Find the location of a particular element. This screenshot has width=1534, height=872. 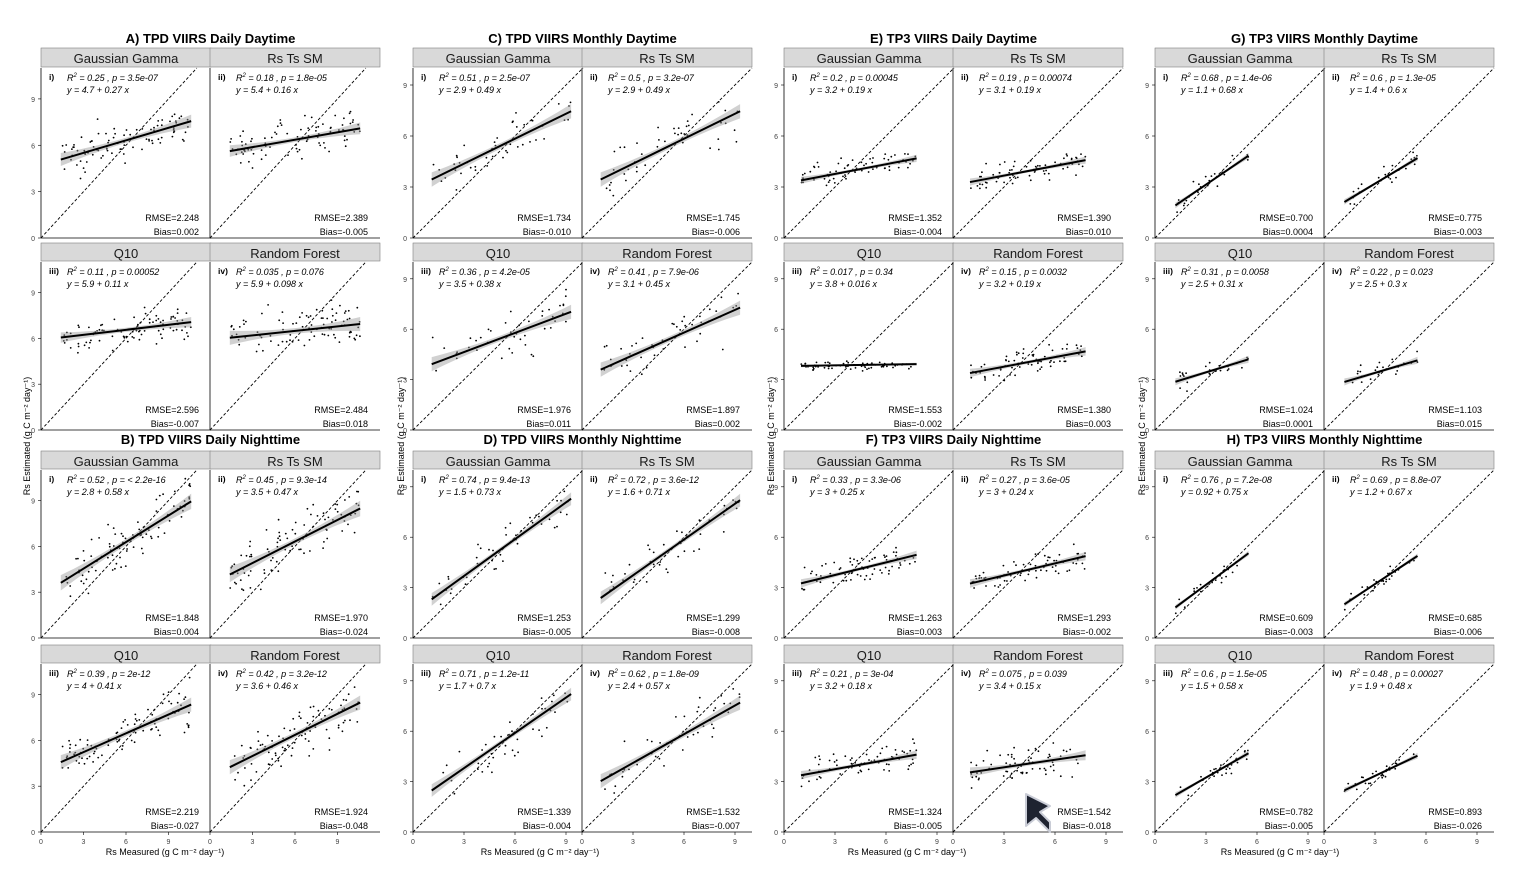

facet-strip-label: Q10 is located at coordinates (1240, 655).